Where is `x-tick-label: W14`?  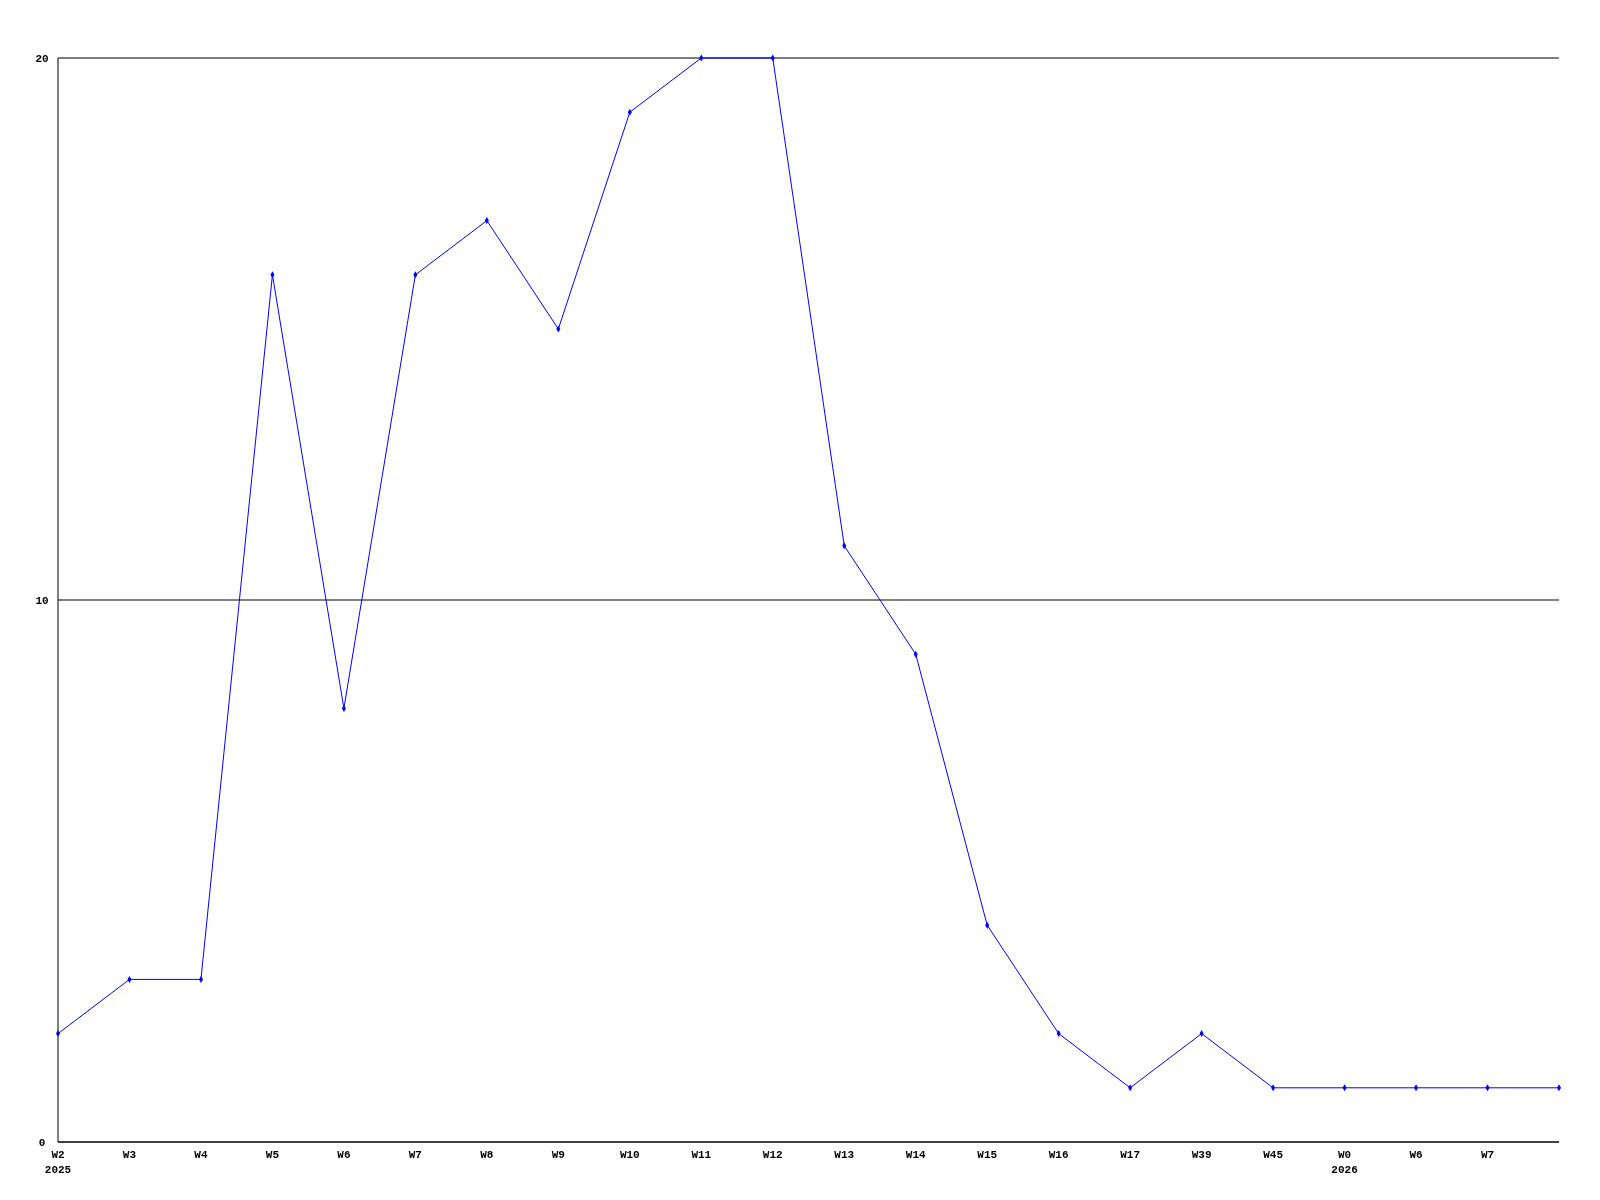
x-tick-label: W14 is located at coordinates (916, 1155).